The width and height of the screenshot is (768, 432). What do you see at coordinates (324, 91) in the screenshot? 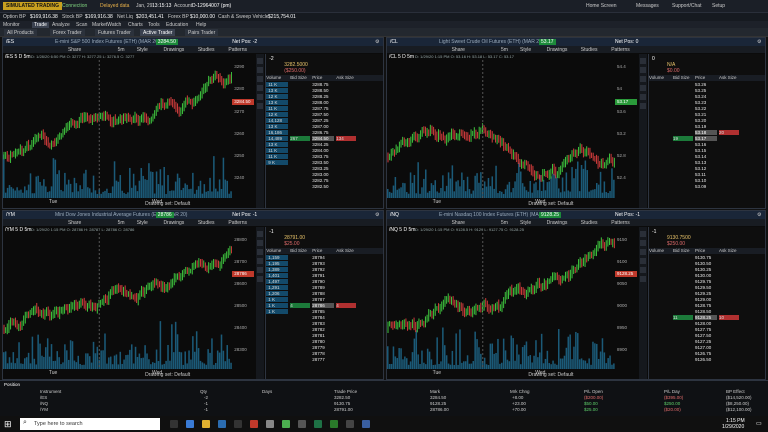
I see `ladder-row: 13 K 3288.50` at bounding box center [324, 91].